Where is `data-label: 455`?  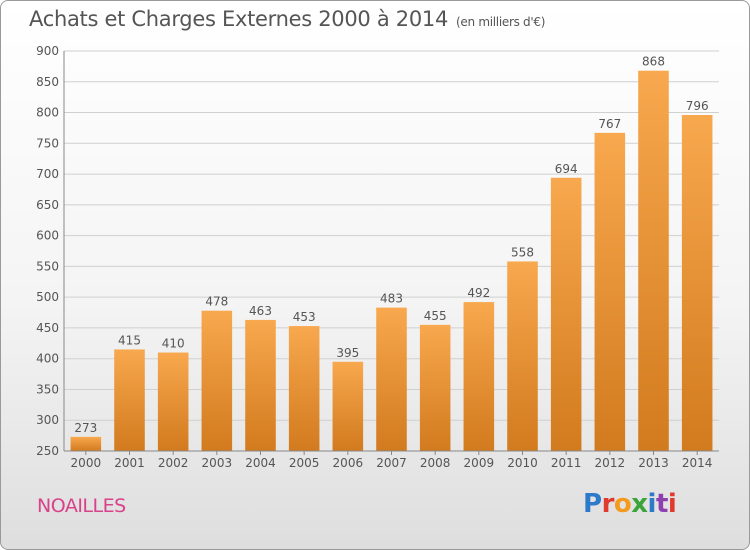
data-label: 455 is located at coordinates (435, 316).